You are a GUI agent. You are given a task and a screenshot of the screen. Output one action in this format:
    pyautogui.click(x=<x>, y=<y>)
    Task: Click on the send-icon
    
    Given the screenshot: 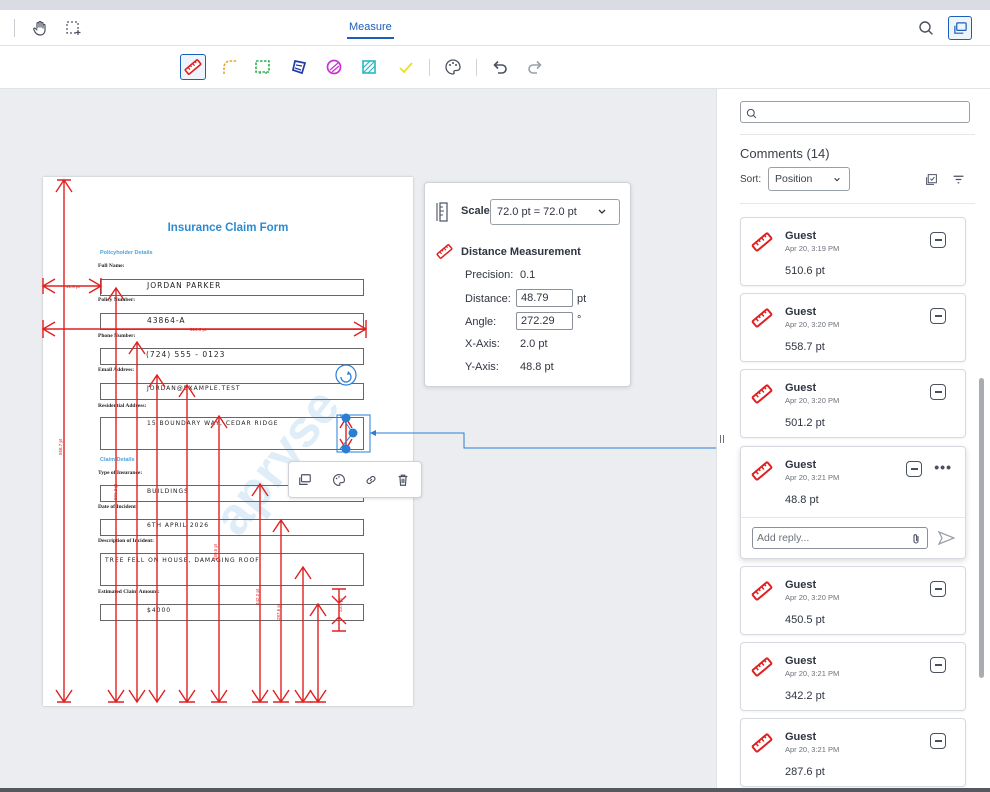 What is the action you would take?
    pyautogui.click(x=946, y=540)
    